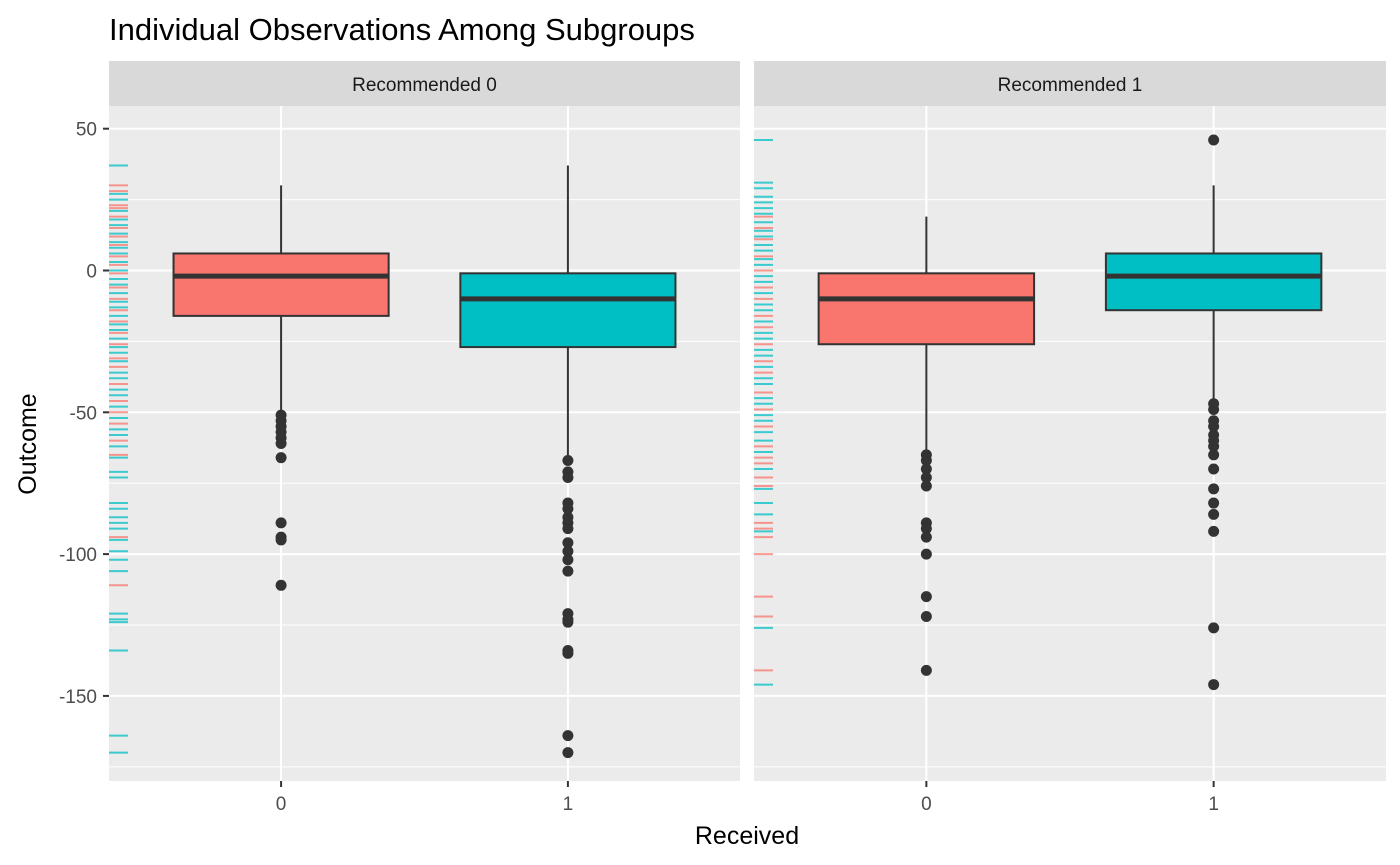  I want to click on y-axis: 50 0 -50 -100 -150, so click(84, 414).